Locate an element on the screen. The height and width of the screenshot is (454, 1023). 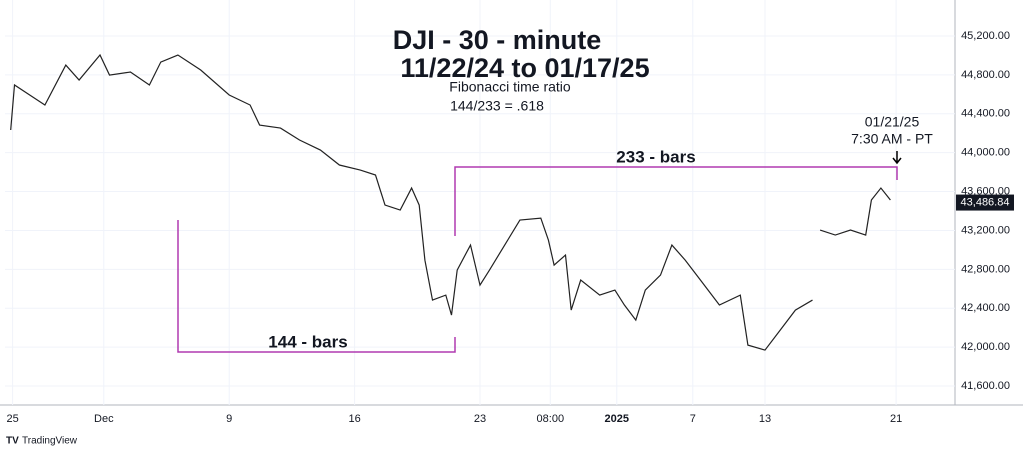
x-tick-label: 7 is located at coordinates (693, 419).